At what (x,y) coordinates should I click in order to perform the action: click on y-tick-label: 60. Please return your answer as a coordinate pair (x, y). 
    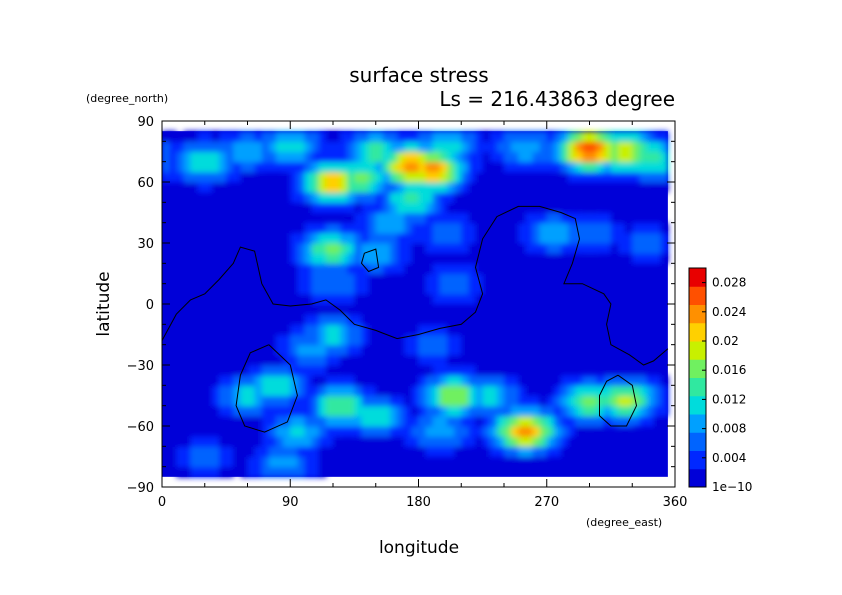
    Looking at the image, I should click on (145, 183).